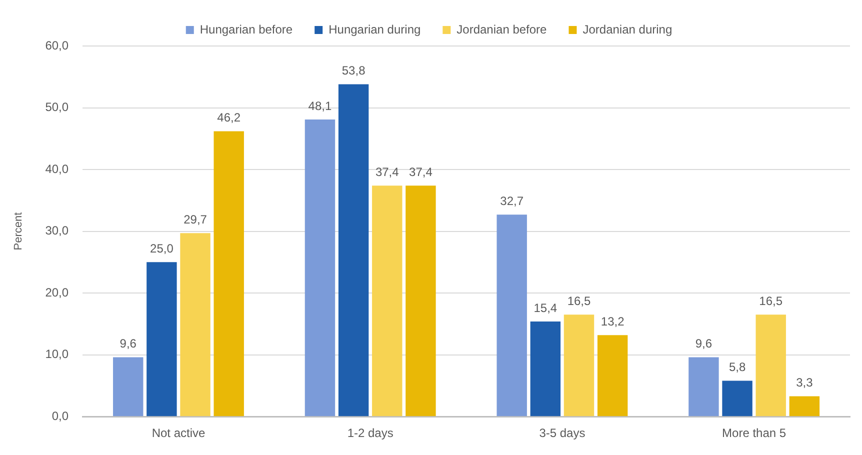 Image resolution: width=862 pixels, height=455 pixels. What do you see at coordinates (737, 367) in the screenshot?
I see `data-label: 5,8` at bounding box center [737, 367].